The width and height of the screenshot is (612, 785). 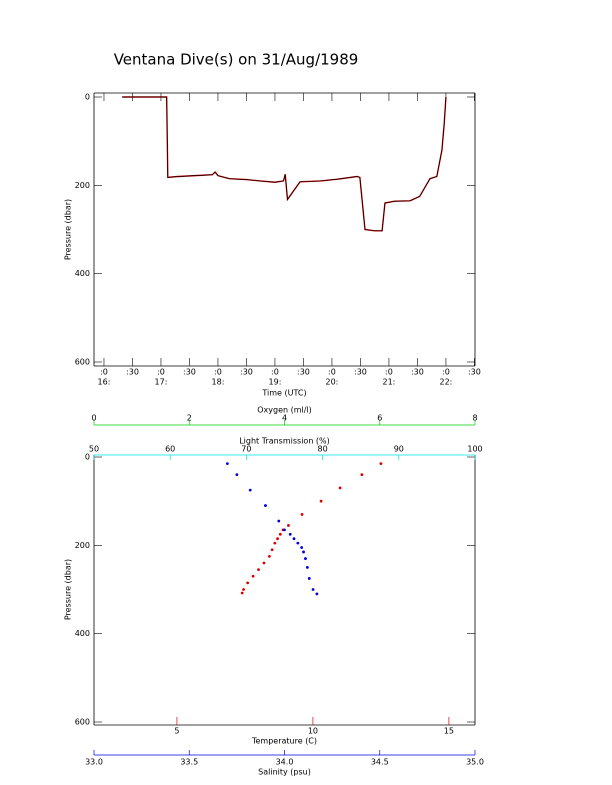 What do you see at coordinates (93, 418) in the screenshot?
I see `x-tick-label: 0` at bounding box center [93, 418].